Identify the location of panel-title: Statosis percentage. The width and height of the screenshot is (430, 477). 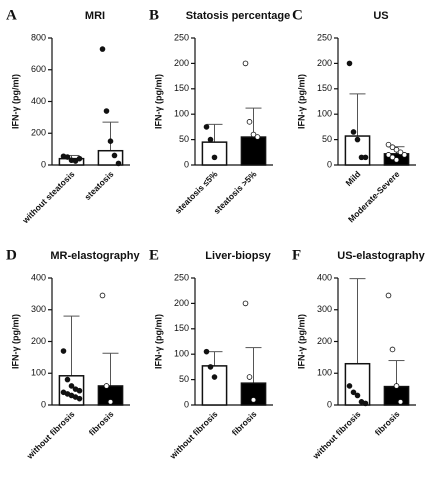
(238, 16).